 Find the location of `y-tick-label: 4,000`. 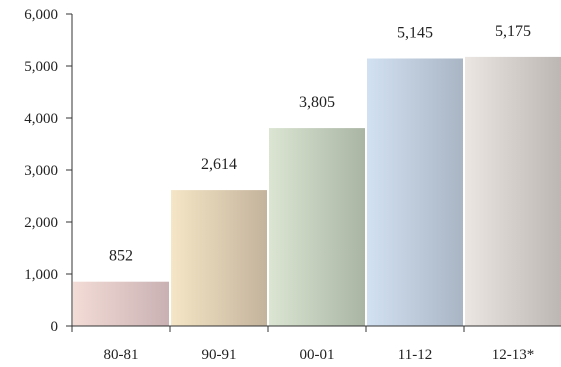

y-tick-label: 4,000 is located at coordinates (41, 119).